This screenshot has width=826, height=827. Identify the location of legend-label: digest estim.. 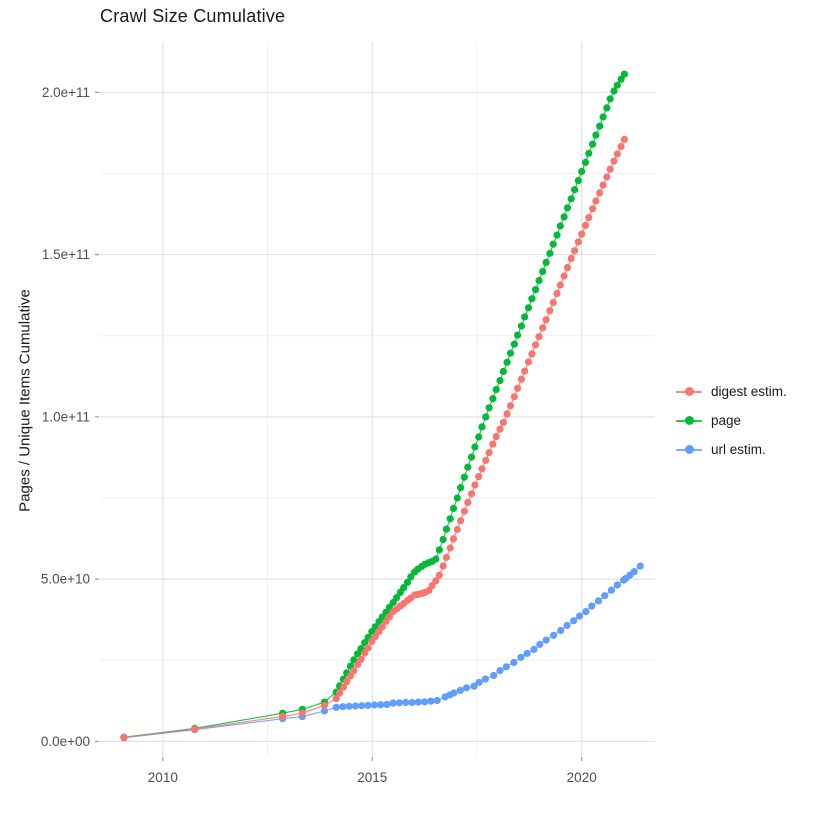
(749, 391).